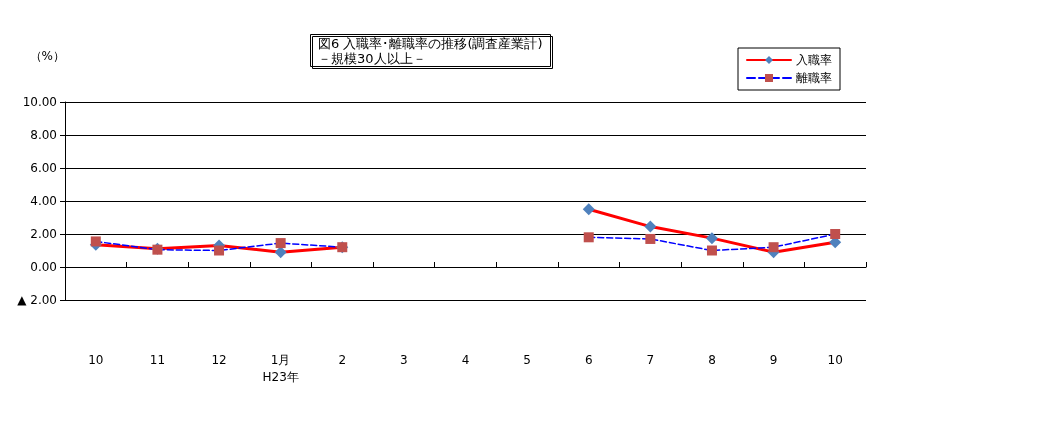  What do you see at coordinates (465, 359) in the screenshot?
I see `x-tick-label: 4` at bounding box center [465, 359].